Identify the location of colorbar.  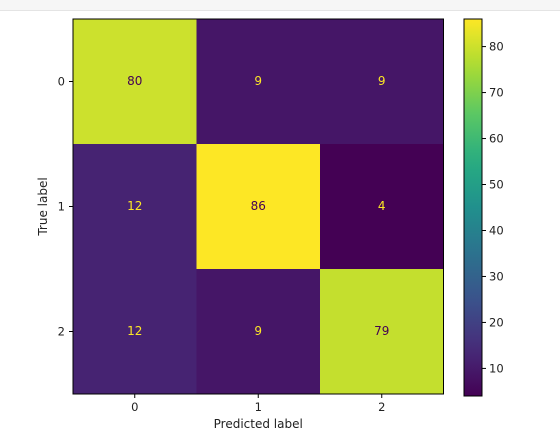
(473, 207).